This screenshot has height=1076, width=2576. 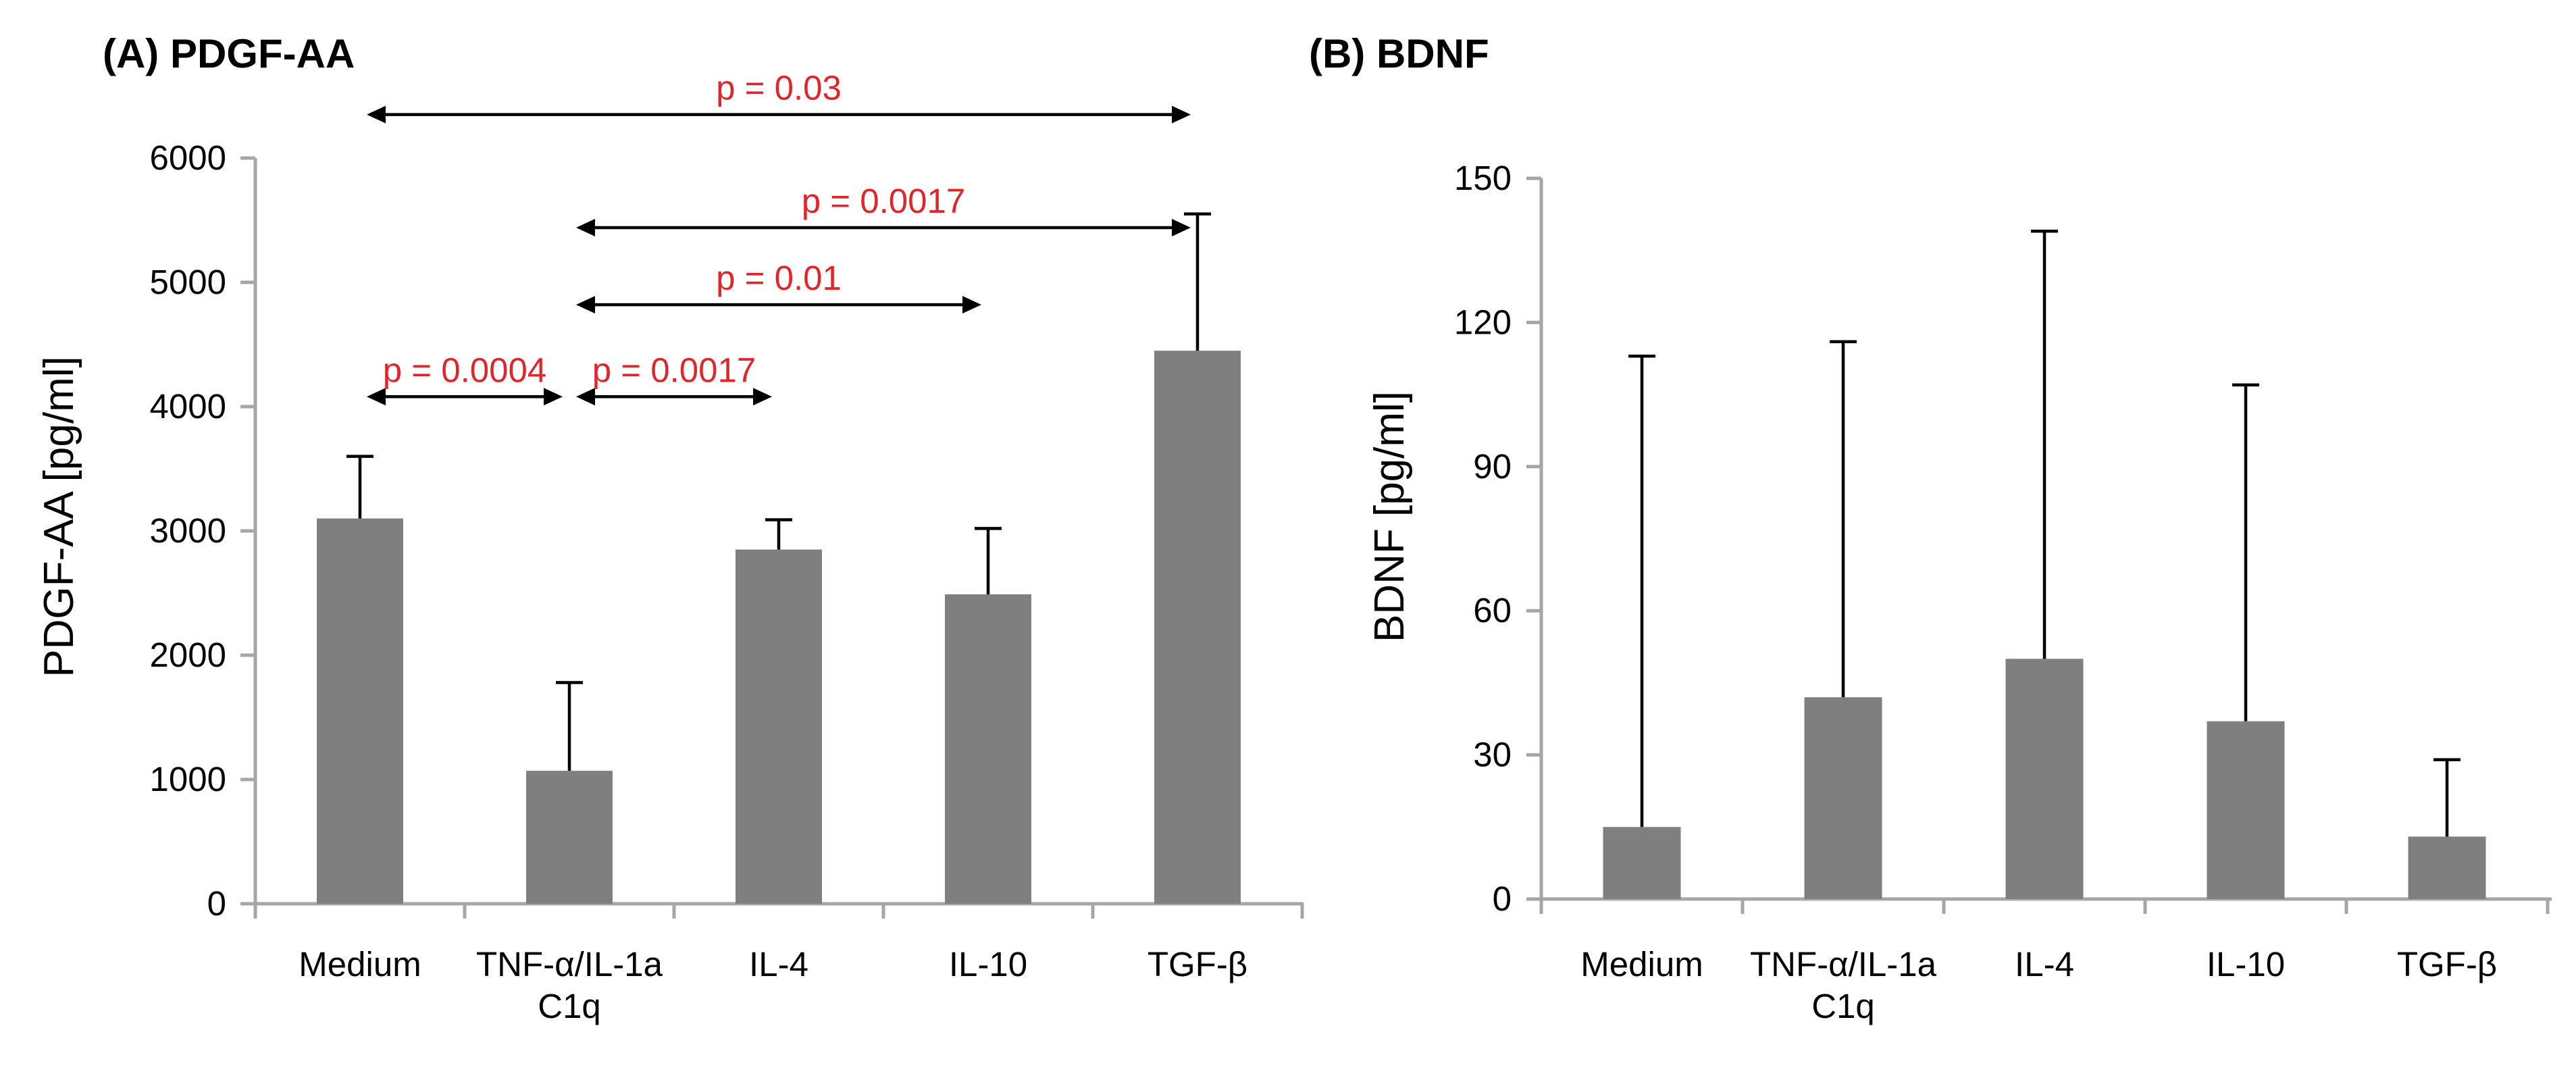 What do you see at coordinates (2044, 964) in the screenshot?
I see `panel-b-category-label: IL-4` at bounding box center [2044, 964].